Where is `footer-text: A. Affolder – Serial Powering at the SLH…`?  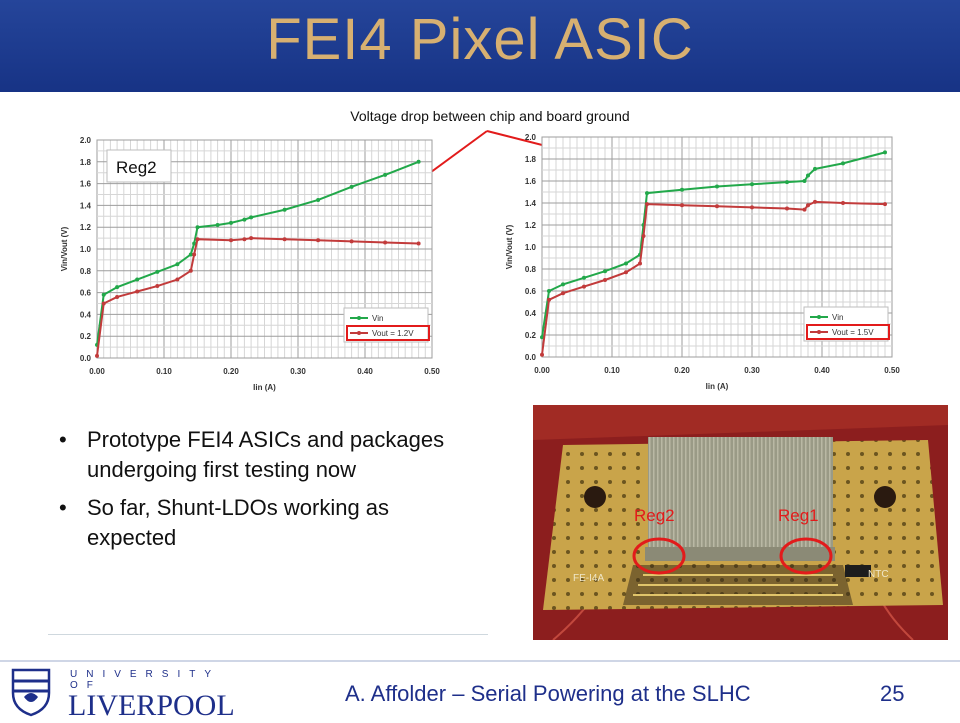
footer-text: A. Affolder – Serial Powering at the SLH… is located at coordinates (548, 693).